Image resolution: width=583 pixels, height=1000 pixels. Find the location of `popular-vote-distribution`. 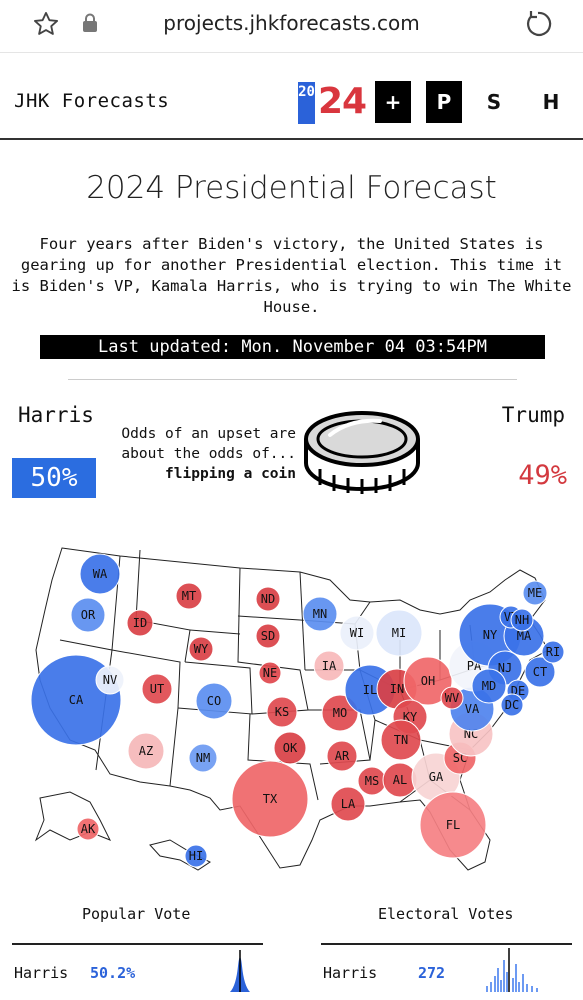

popular-vote-distribution is located at coordinates (240, 971).